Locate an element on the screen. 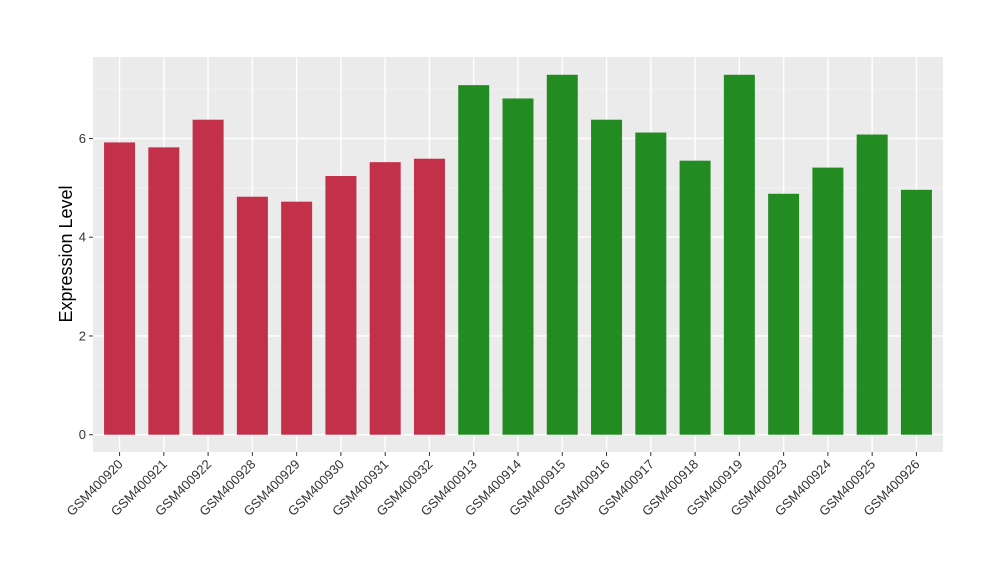 This screenshot has width=1000, height=580. bar-GSM400922 is located at coordinates (208, 277).